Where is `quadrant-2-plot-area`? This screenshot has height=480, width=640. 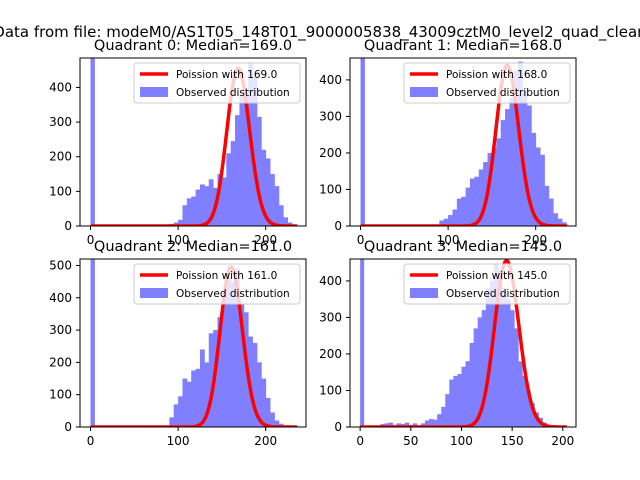 quadrant-2-plot-area is located at coordinates (194, 343).